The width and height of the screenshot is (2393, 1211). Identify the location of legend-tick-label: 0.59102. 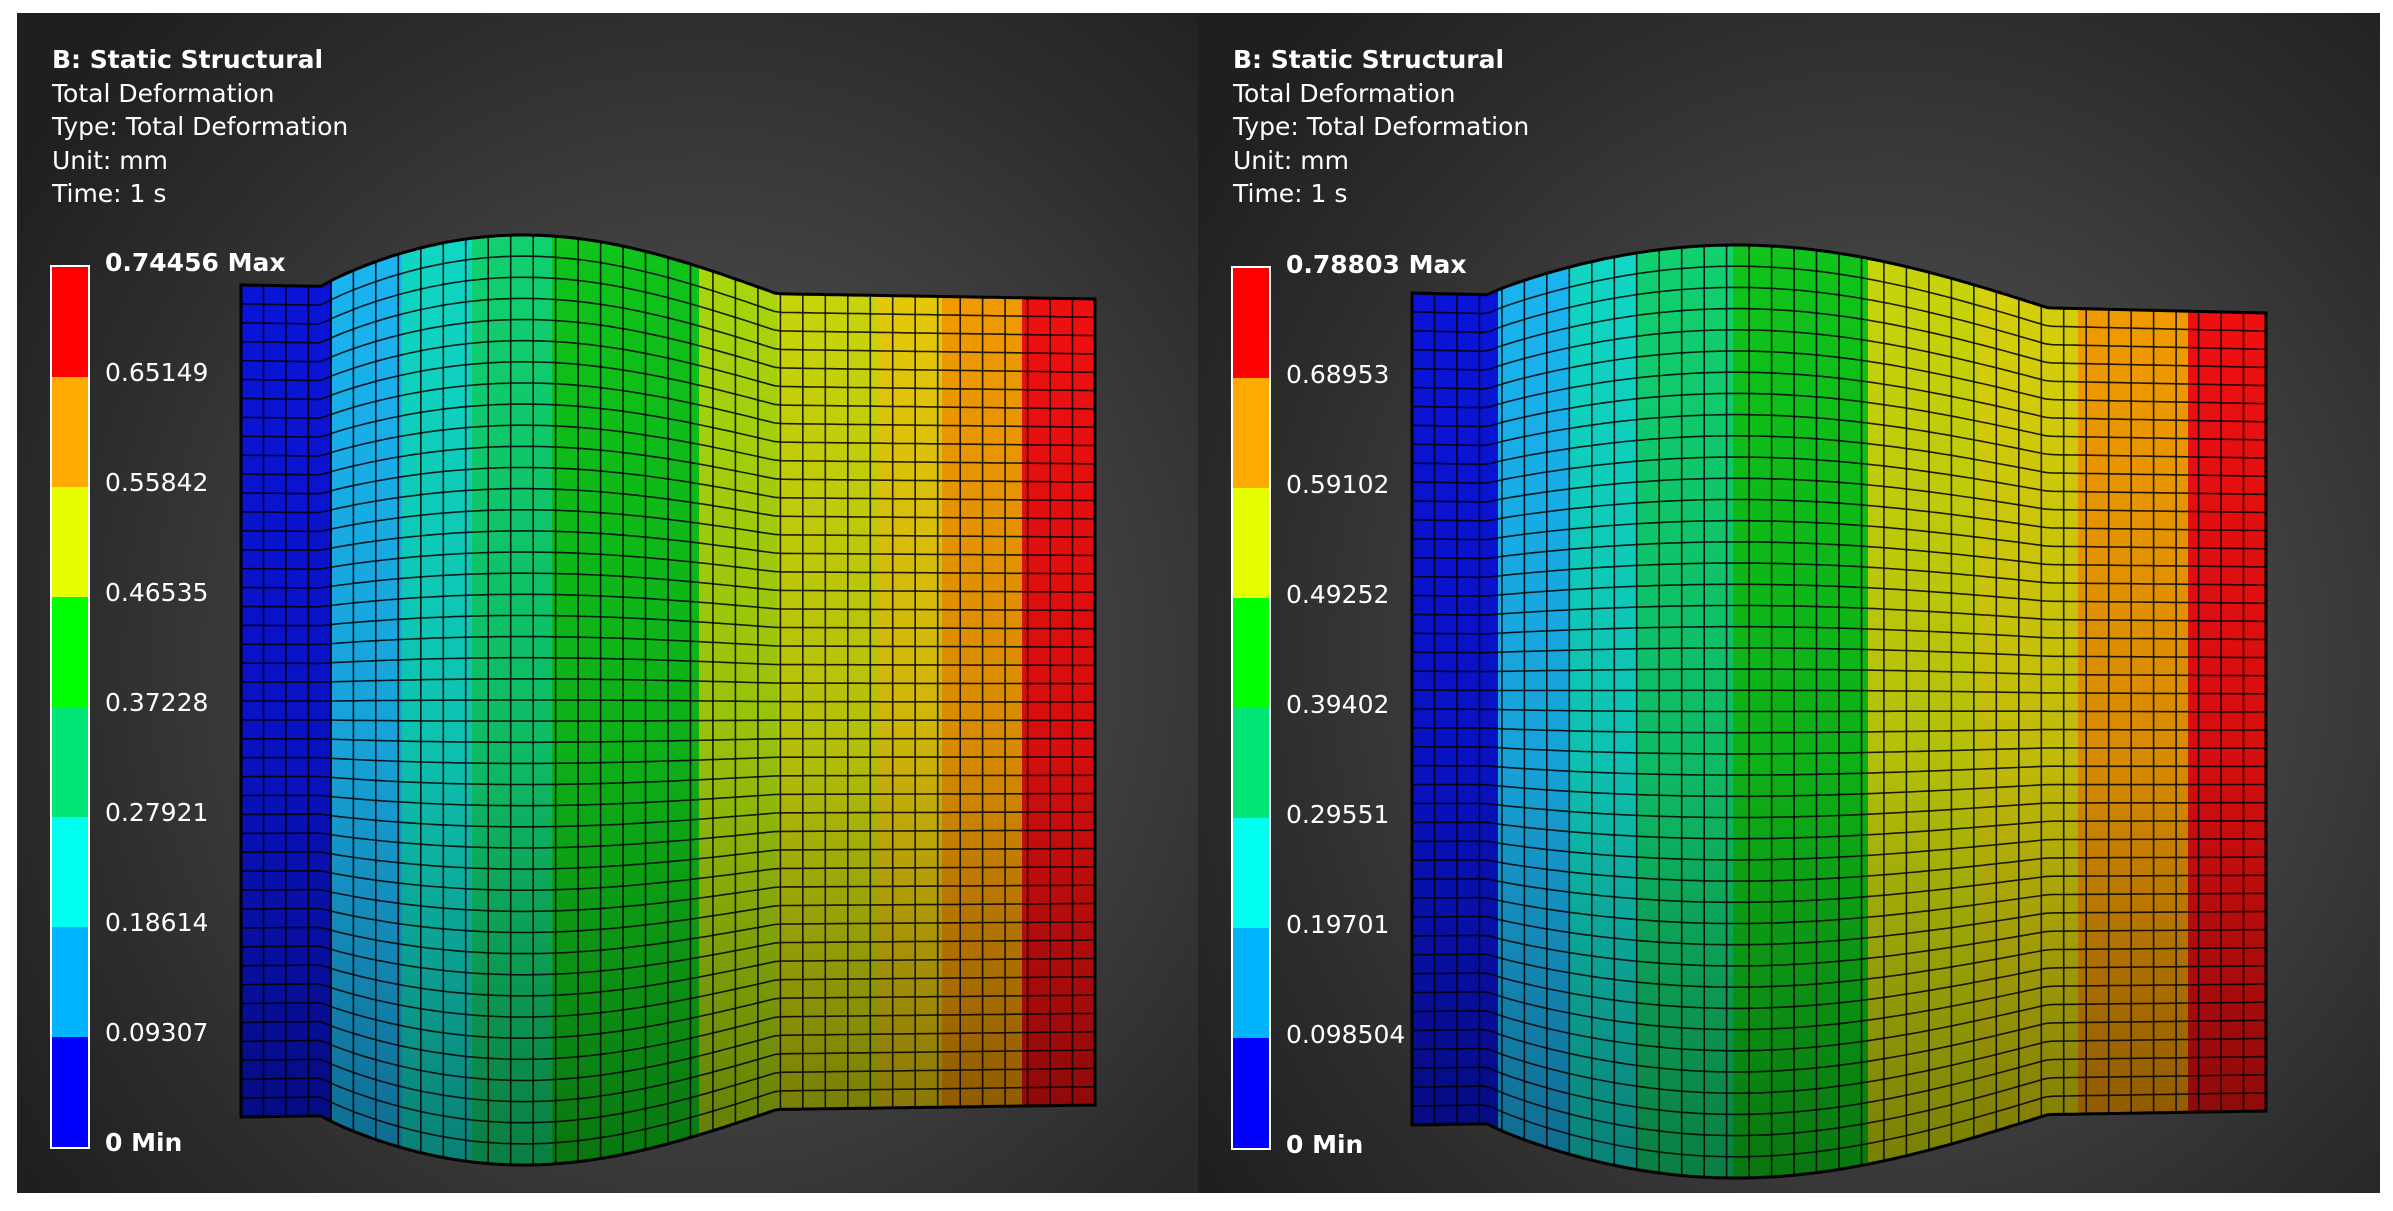
(1338, 484).